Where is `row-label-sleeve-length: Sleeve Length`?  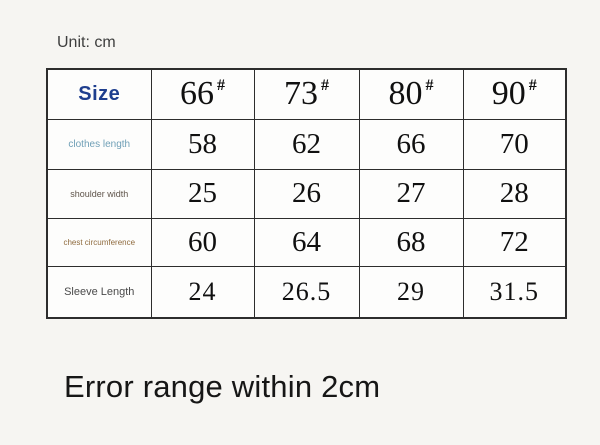
row-label-sleeve-length: Sleeve Length is located at coordinates (99, 292).